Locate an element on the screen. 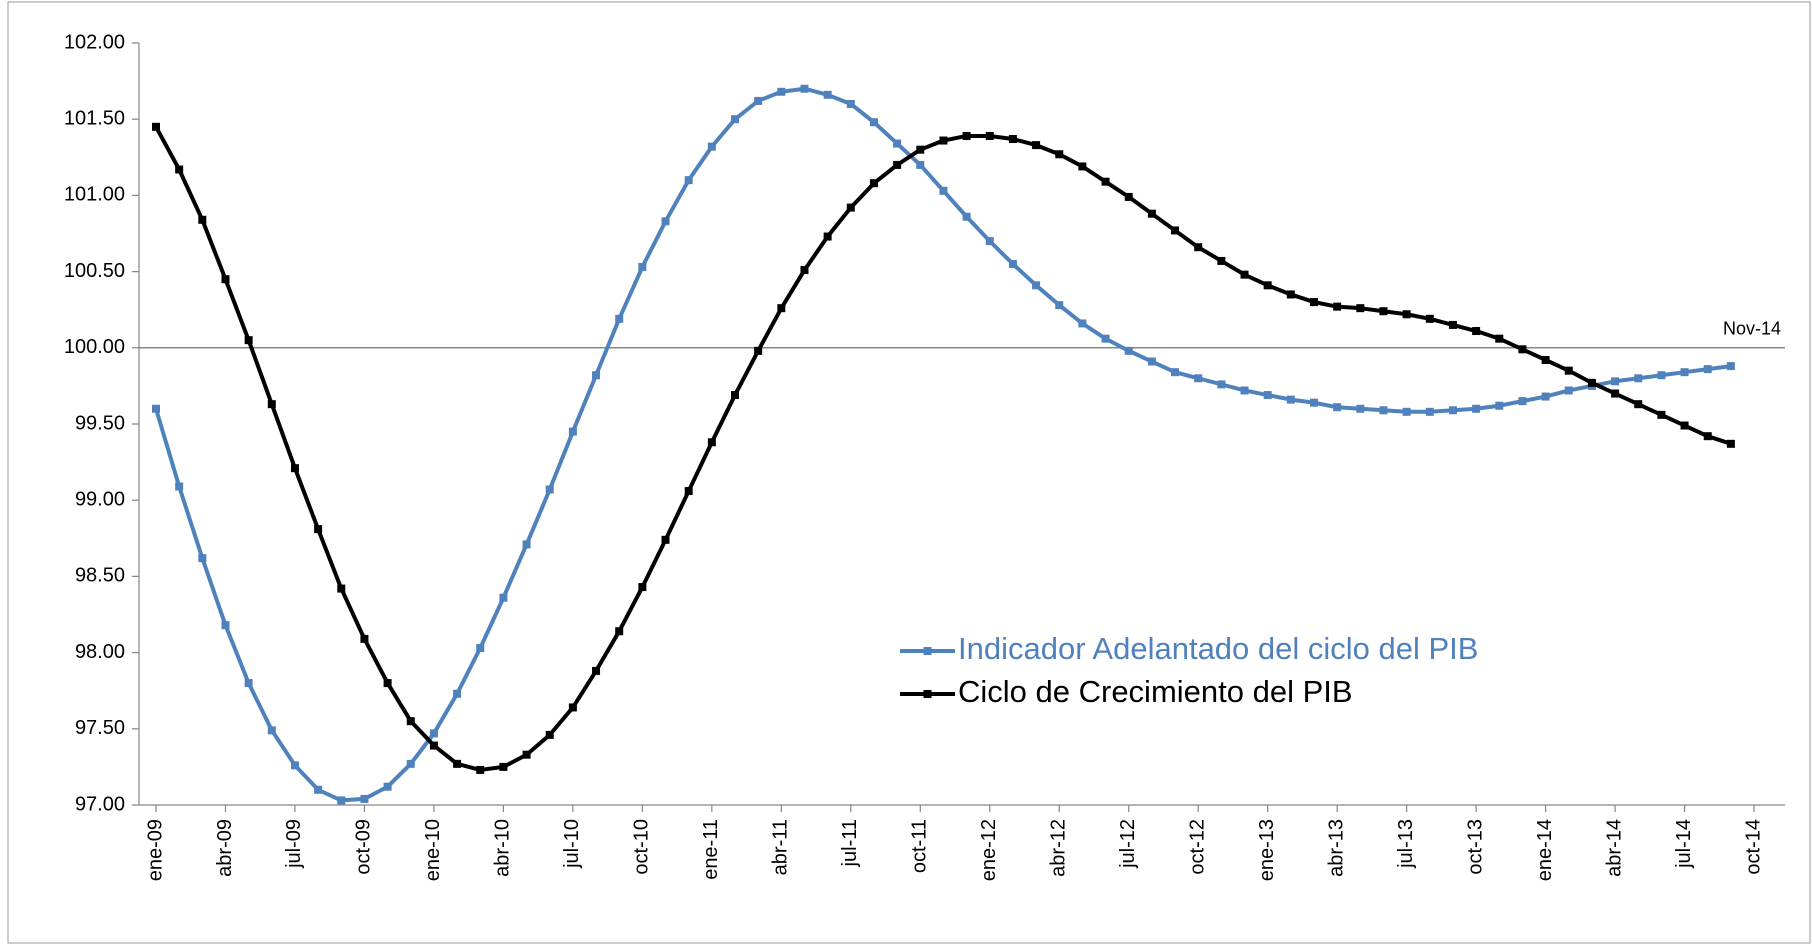 Image resolution: width=1812 pixels, height=945 pixels. x-tick-label: oct-09 is located at coordinates (364, 847).